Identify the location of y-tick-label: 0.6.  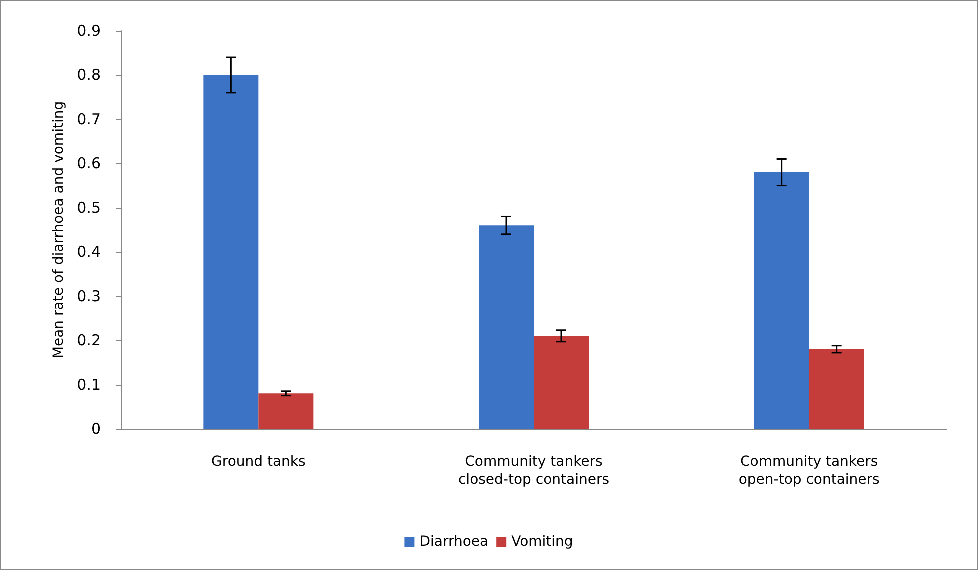
(89, 163).